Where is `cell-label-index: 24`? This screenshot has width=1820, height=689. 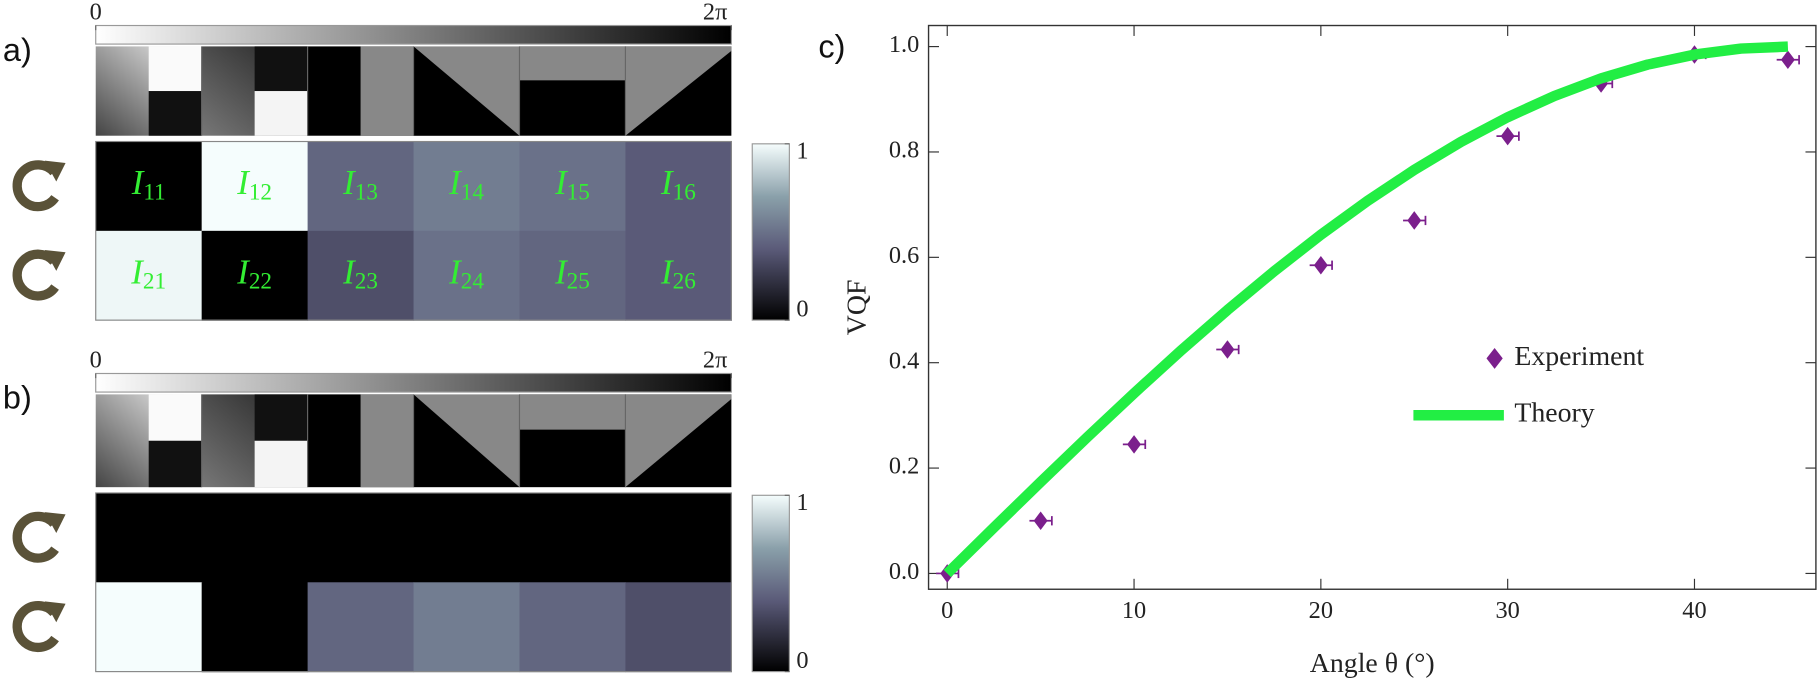 cell-label-index: 24 is located at coordinates (473, 282).